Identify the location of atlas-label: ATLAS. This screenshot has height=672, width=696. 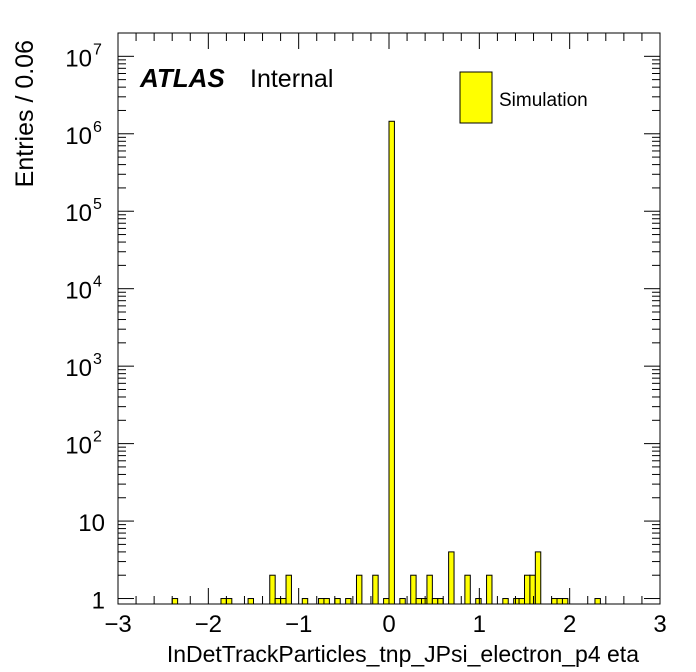
(182, 78).